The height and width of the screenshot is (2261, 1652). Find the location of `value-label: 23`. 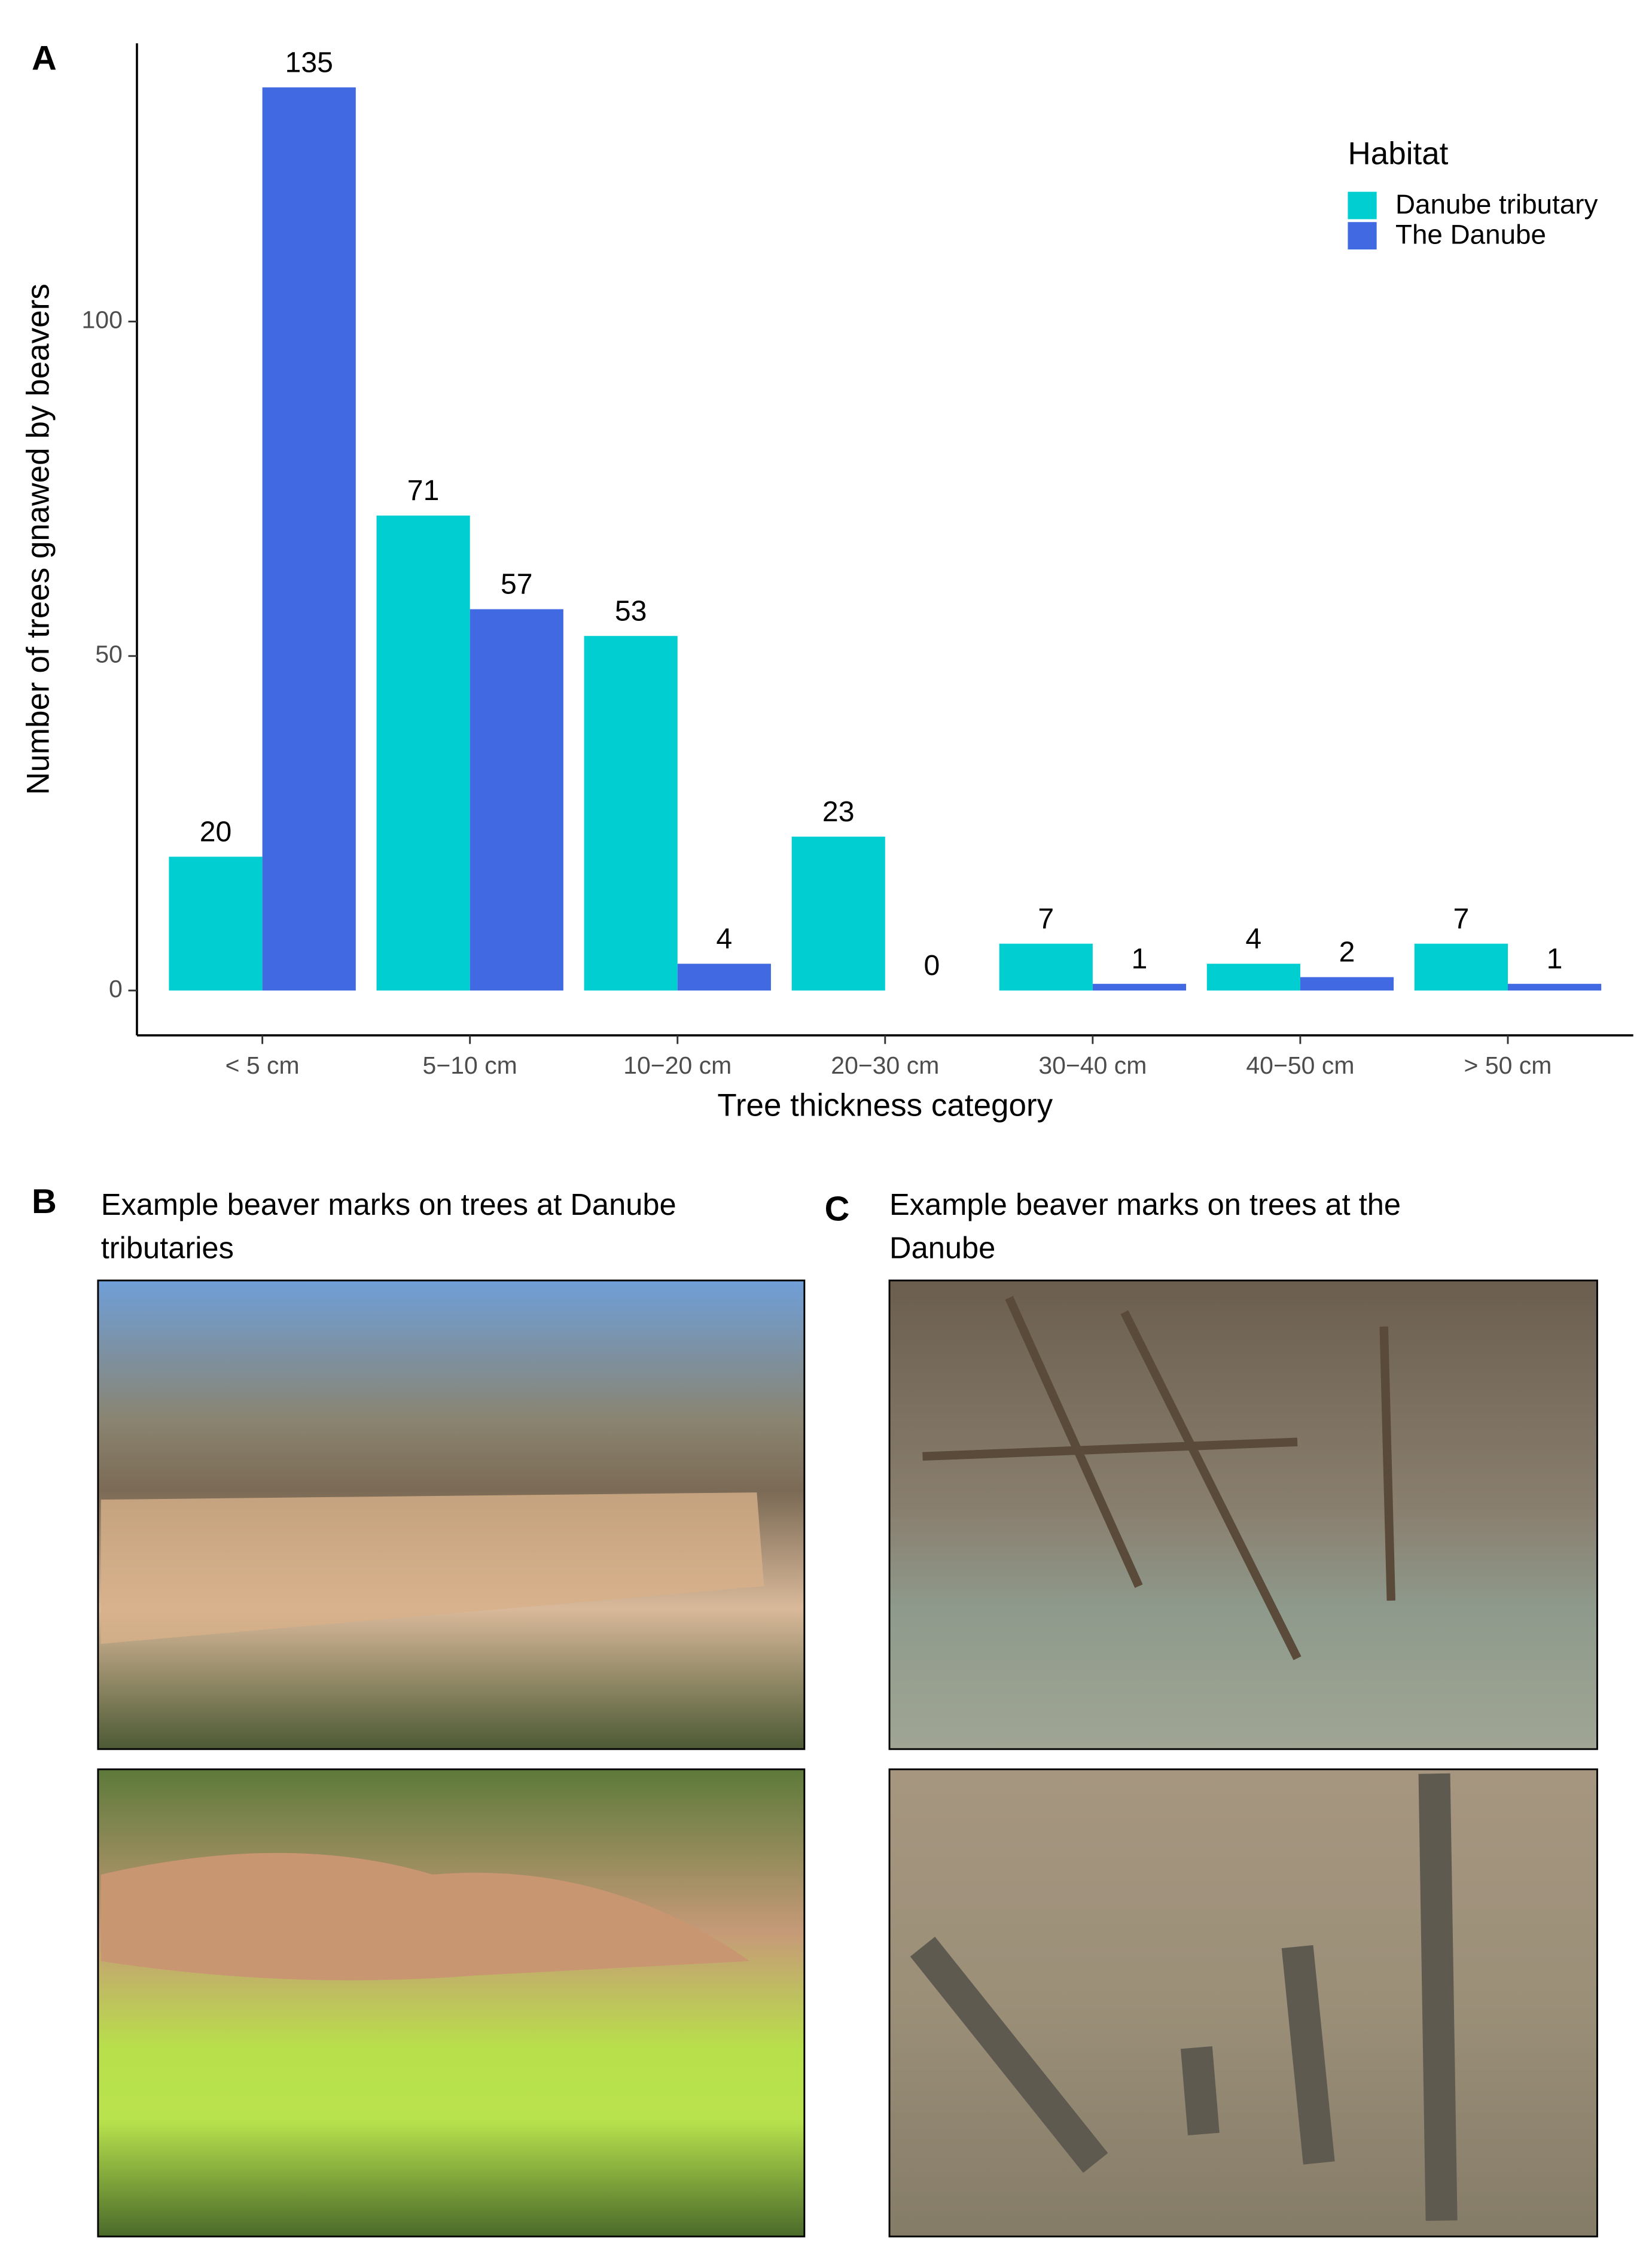

value-label: 23 is located at coordinates (838, 812).